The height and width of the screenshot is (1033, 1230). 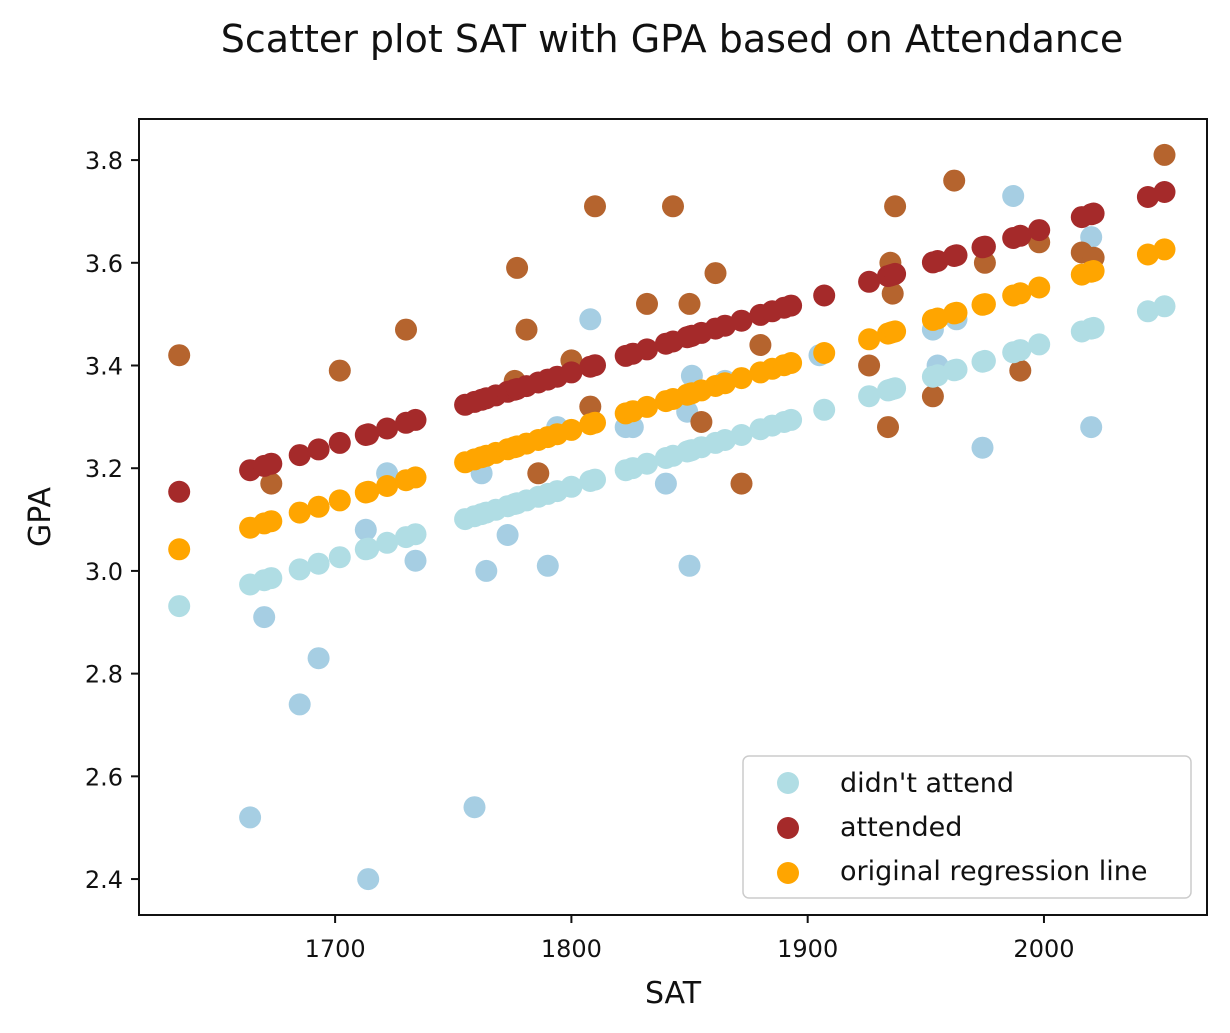 I want to click on legend-label-didnt-attend: didn't attend, so click(x=927, y=783).